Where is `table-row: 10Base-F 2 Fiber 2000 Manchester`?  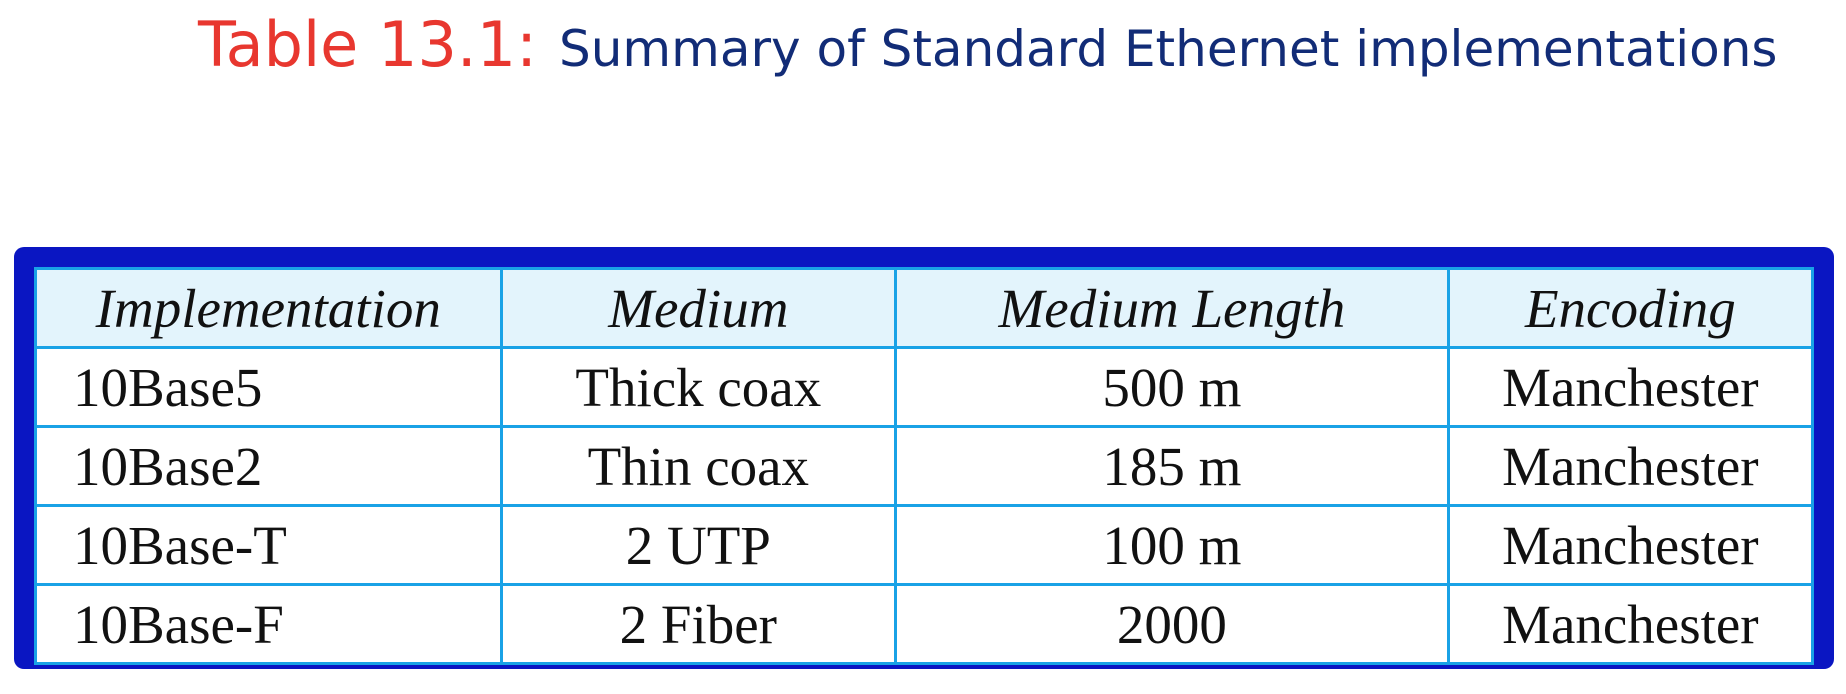 table-row: 10Base-F 2 Fiber 2000 Manchester is located at coordinates (924, 624).